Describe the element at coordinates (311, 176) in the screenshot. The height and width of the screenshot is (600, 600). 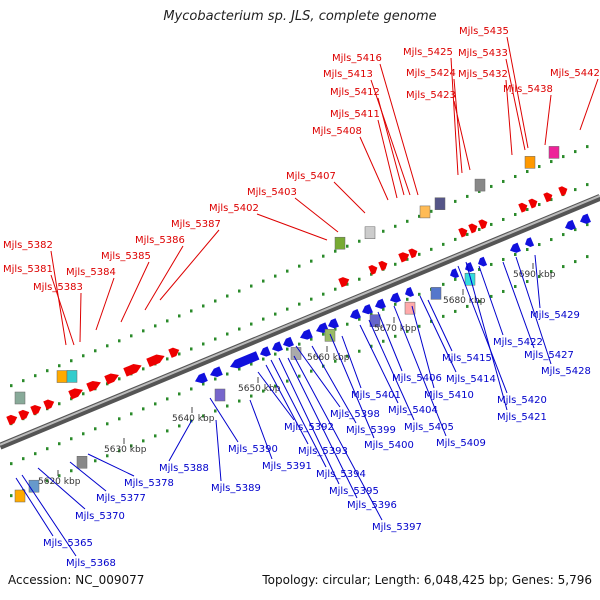
I see `forward-label-10: Mjls_5407` at that location.